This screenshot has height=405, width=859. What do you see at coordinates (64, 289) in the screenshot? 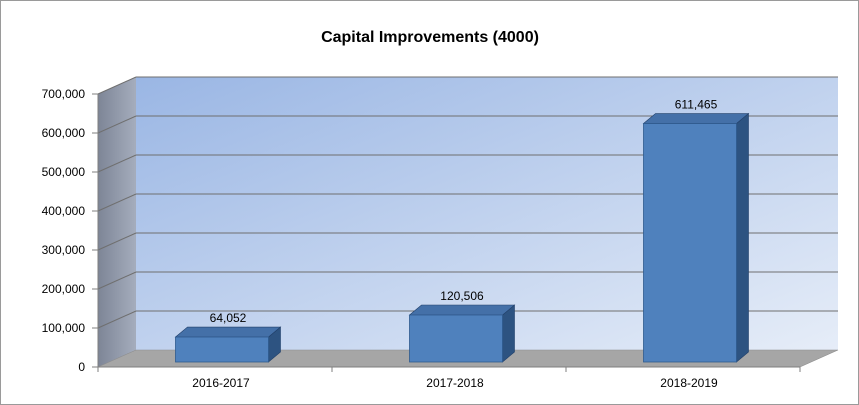
I see `y-tick-label: 200,000` at bounding box center [64, 289].